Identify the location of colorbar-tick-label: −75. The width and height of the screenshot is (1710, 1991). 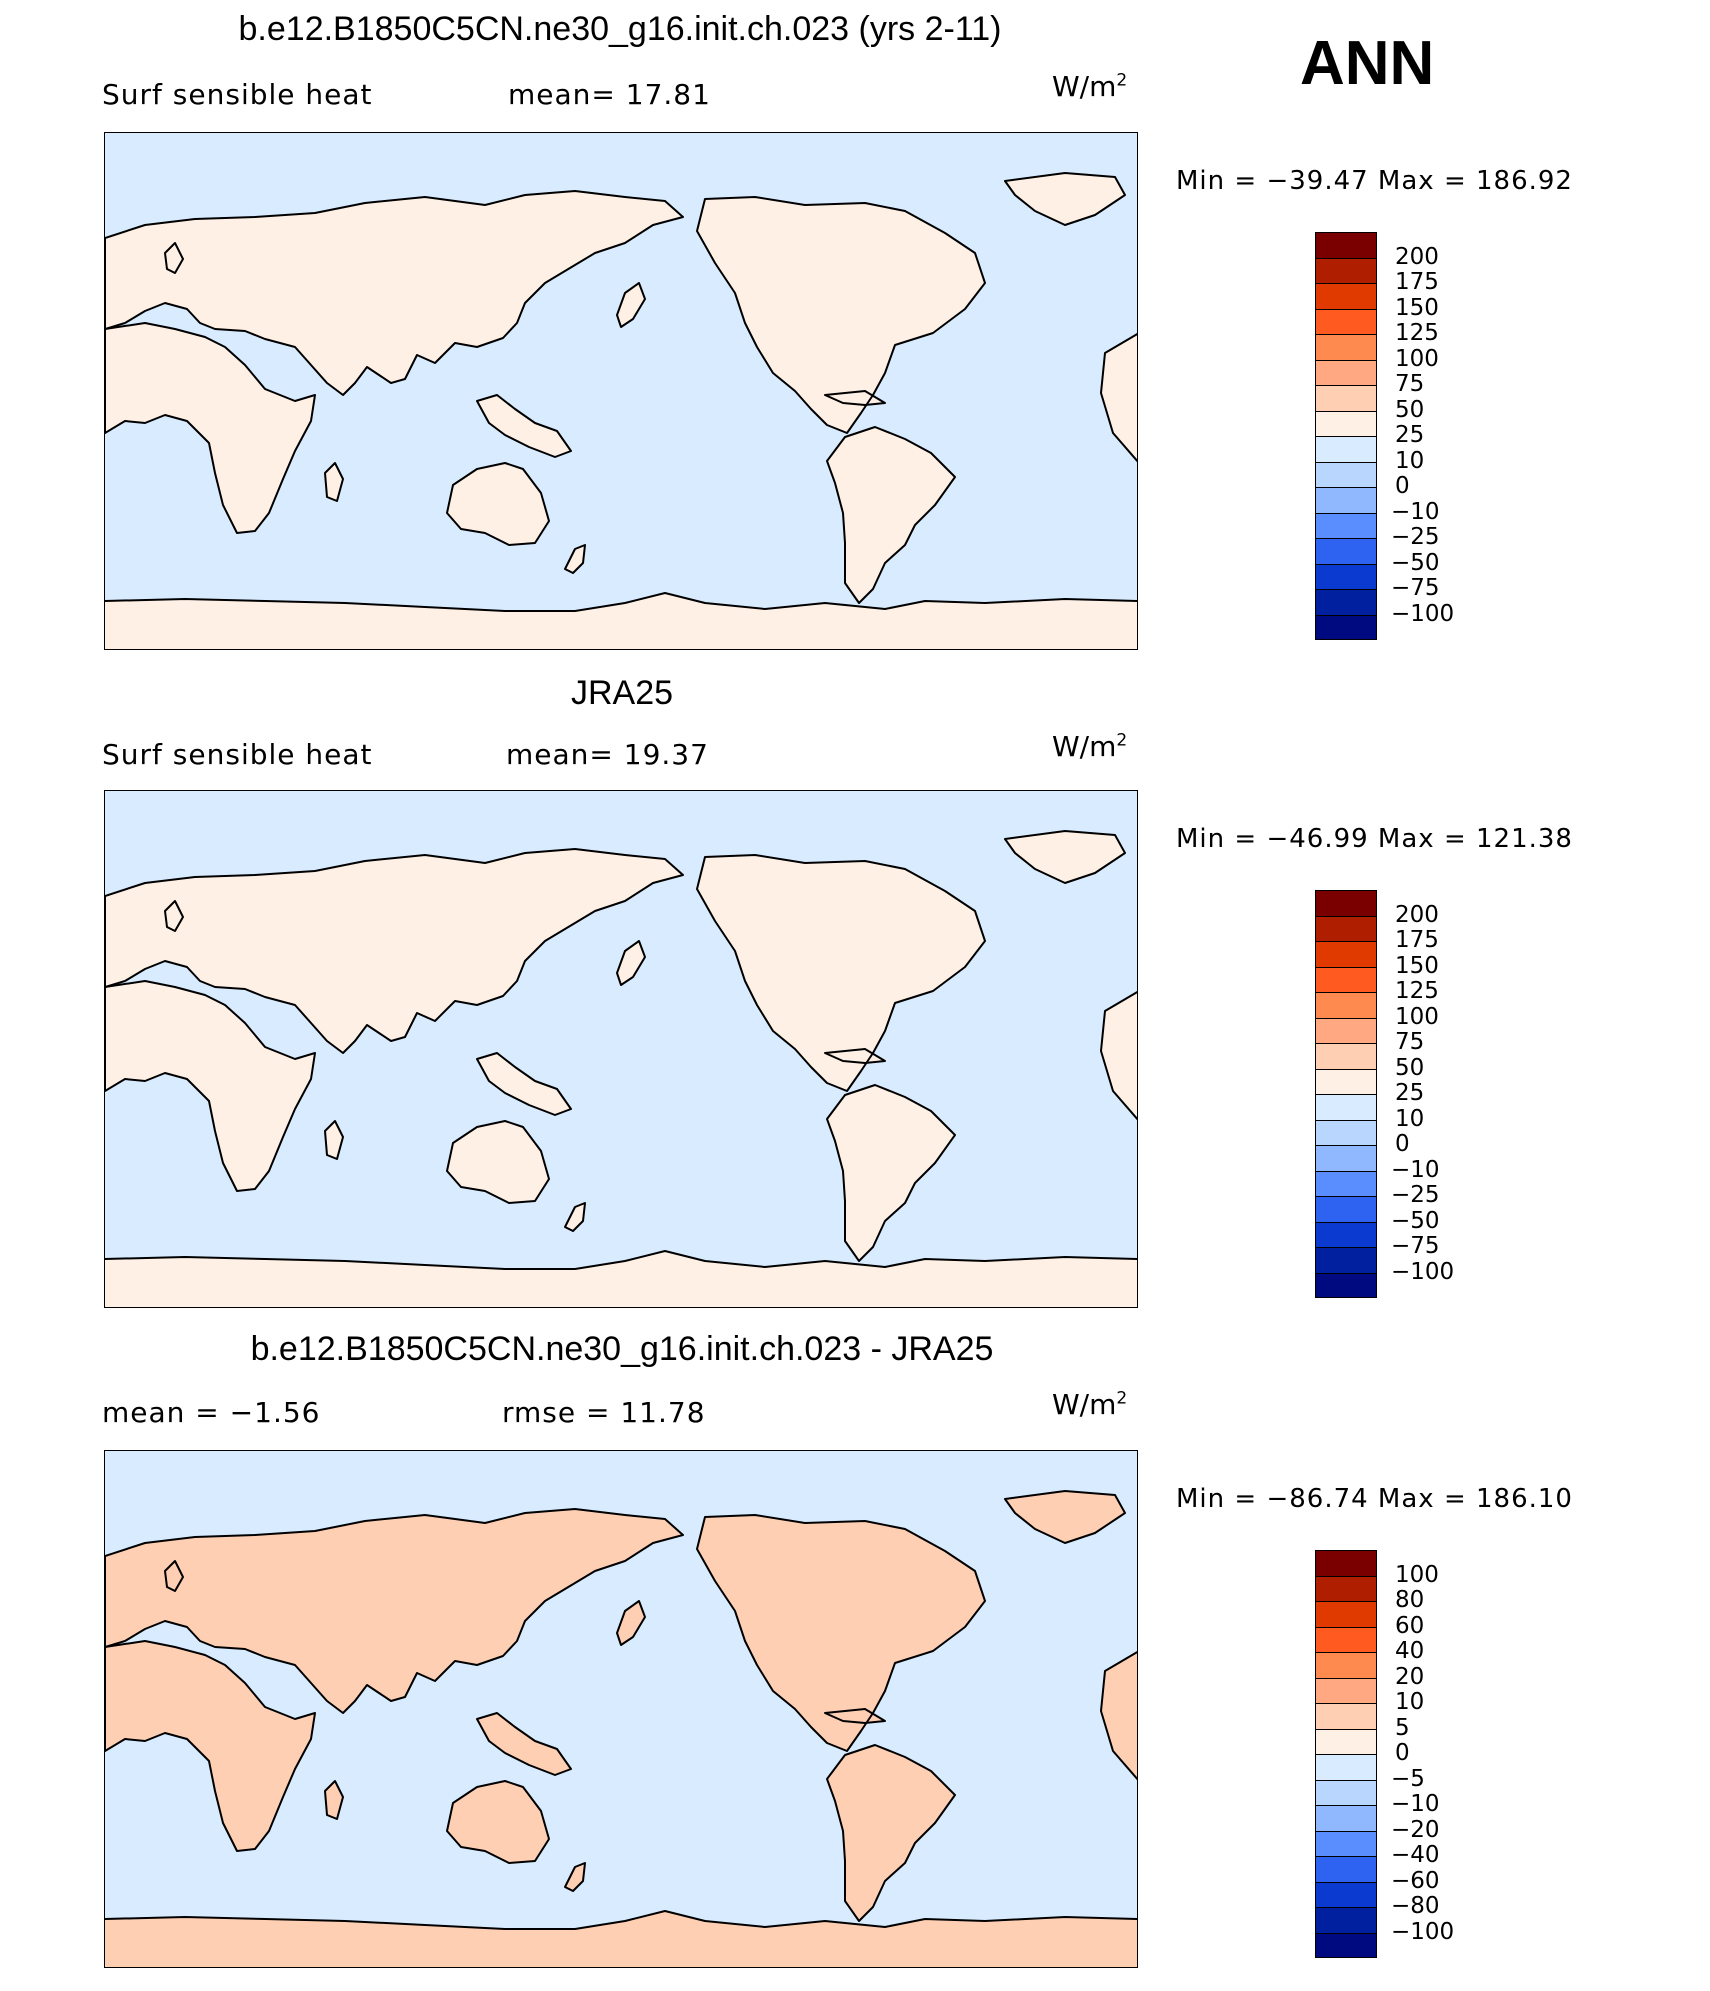
(1415, 588).